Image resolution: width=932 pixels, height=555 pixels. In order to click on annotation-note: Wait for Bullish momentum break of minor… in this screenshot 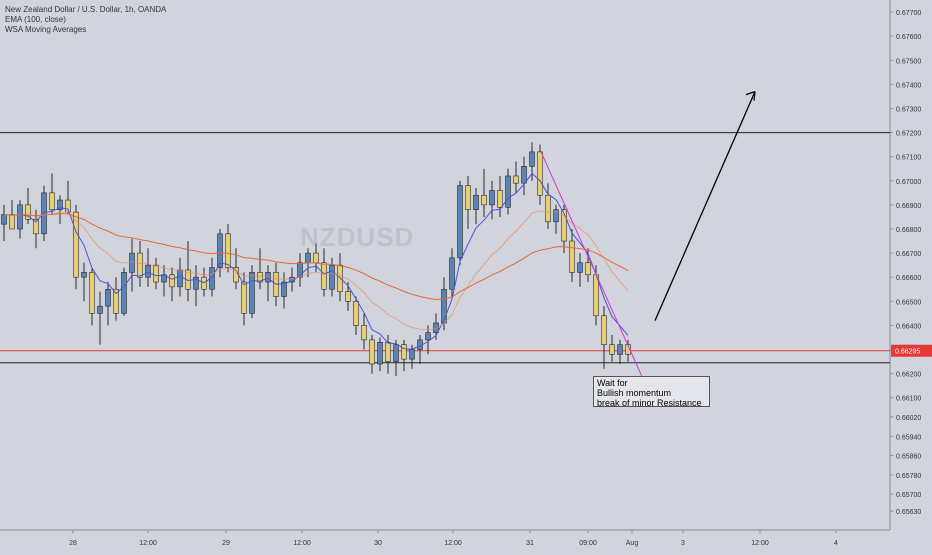, I will do `click(651, 392)`.